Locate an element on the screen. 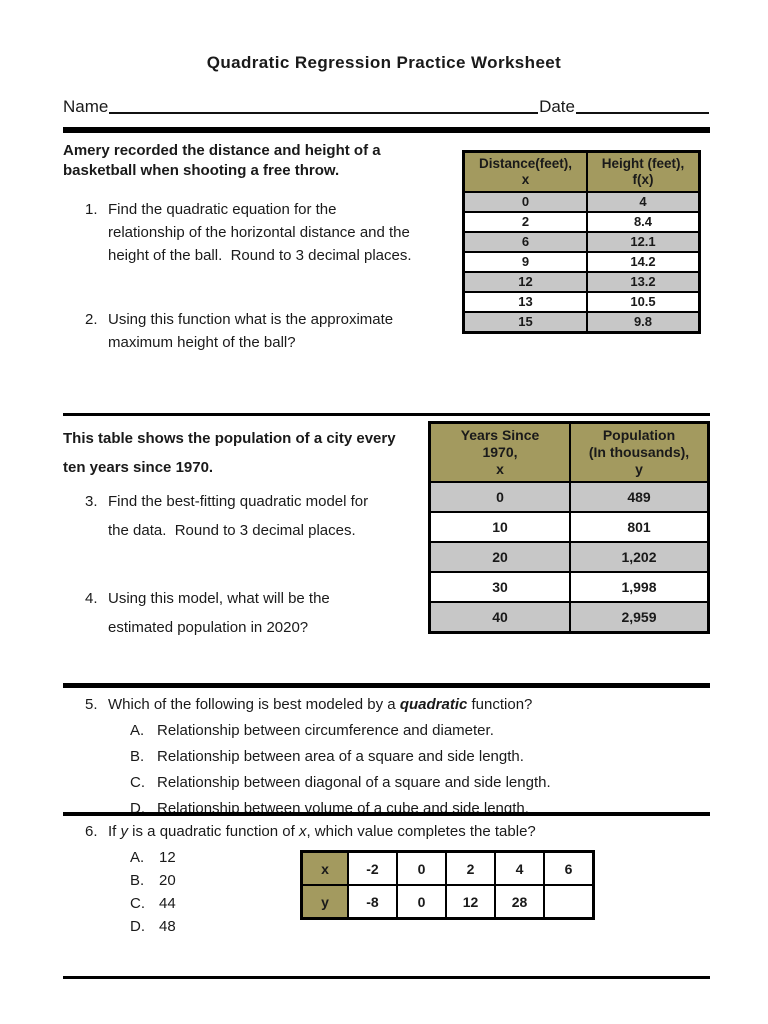 The width and height of the screenshot is (768, 1024). table-row: 6 12.1 is located at coordinates (581, 242).